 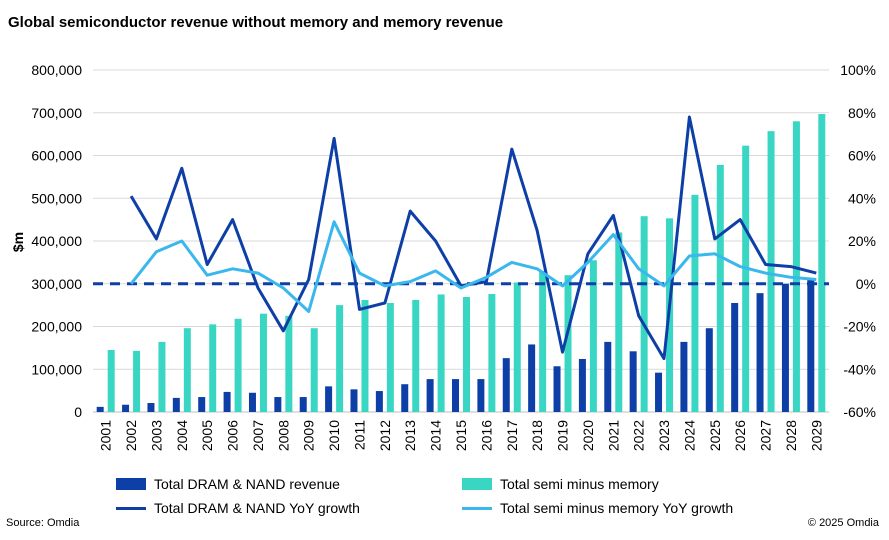 I want to click on y-tick-label: 400,000, so click(x=56, y=241).